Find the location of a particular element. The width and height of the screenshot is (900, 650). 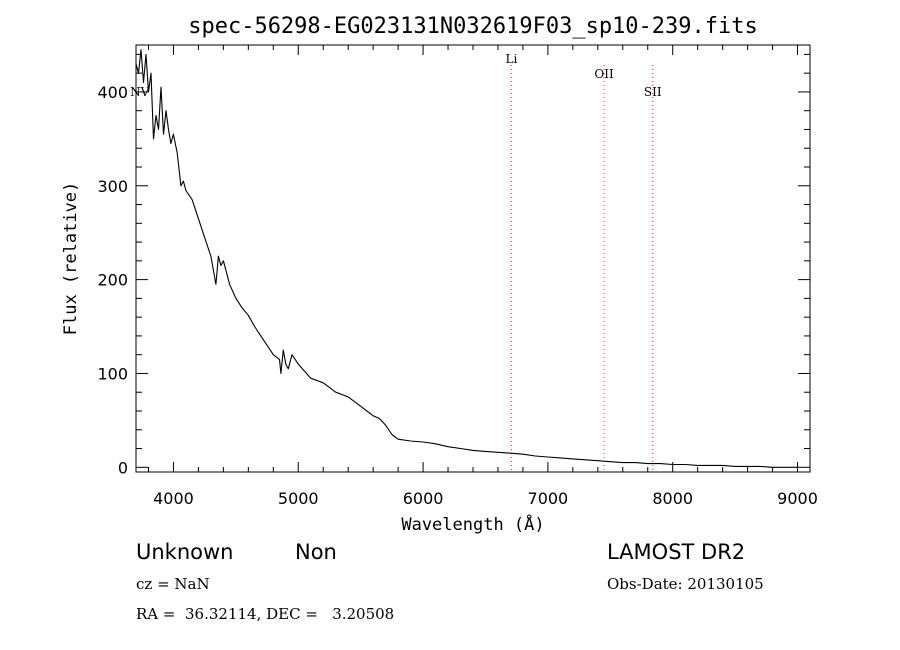

x-tick-label: 4000 is located at coordinates (173, 498).